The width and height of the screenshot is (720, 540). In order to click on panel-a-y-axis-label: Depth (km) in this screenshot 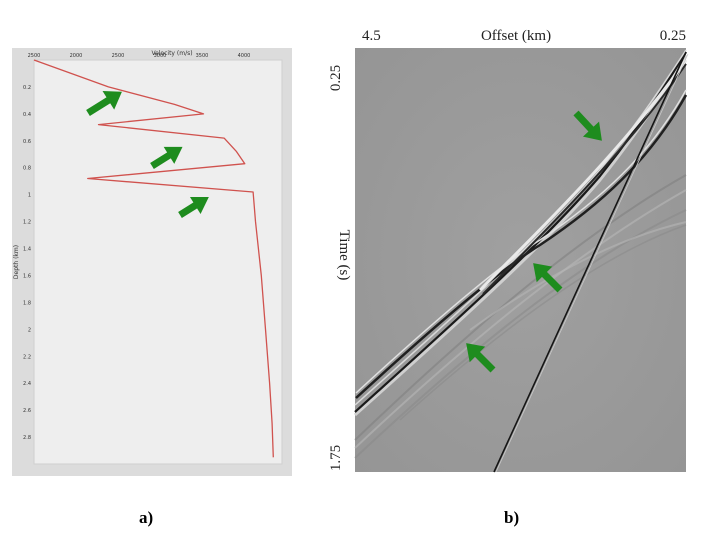, I will do `click(16, 262)`.